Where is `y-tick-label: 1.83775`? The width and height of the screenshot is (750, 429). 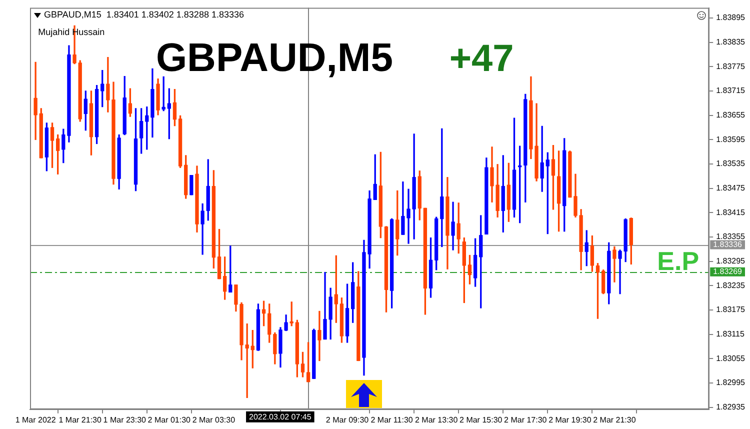 y-tick-label: 1.83775 is located at coordinates (731, 66).